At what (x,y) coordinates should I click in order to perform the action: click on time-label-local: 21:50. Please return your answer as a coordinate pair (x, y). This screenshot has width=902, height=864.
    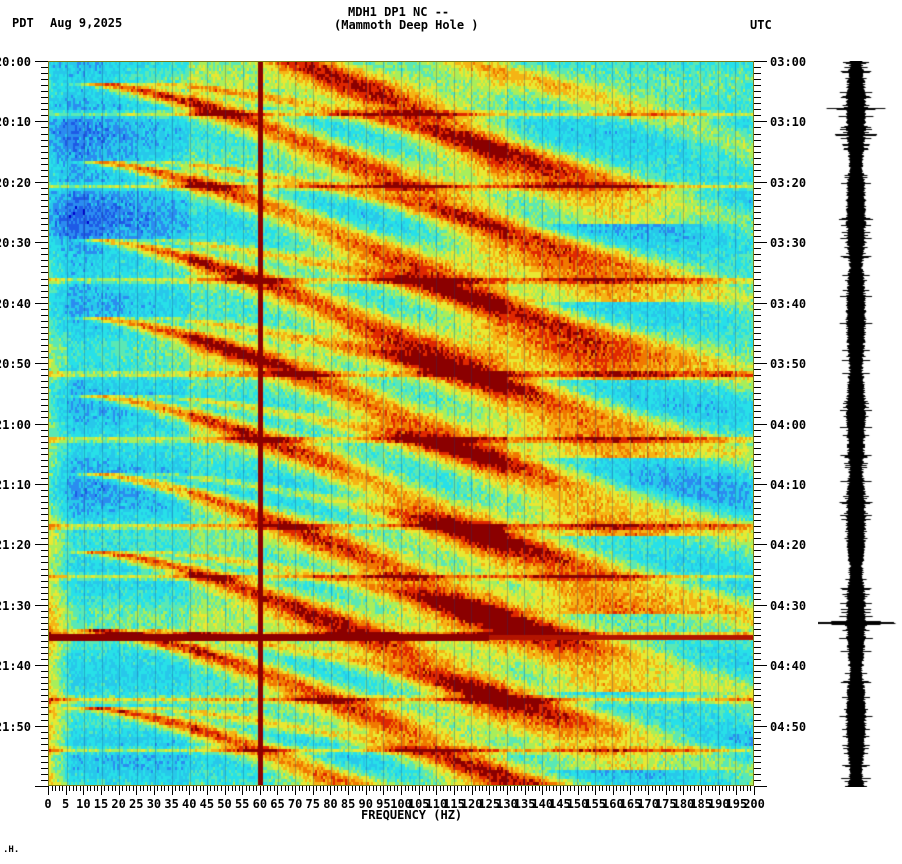
    Looking at the image, I should click on (15, 726).